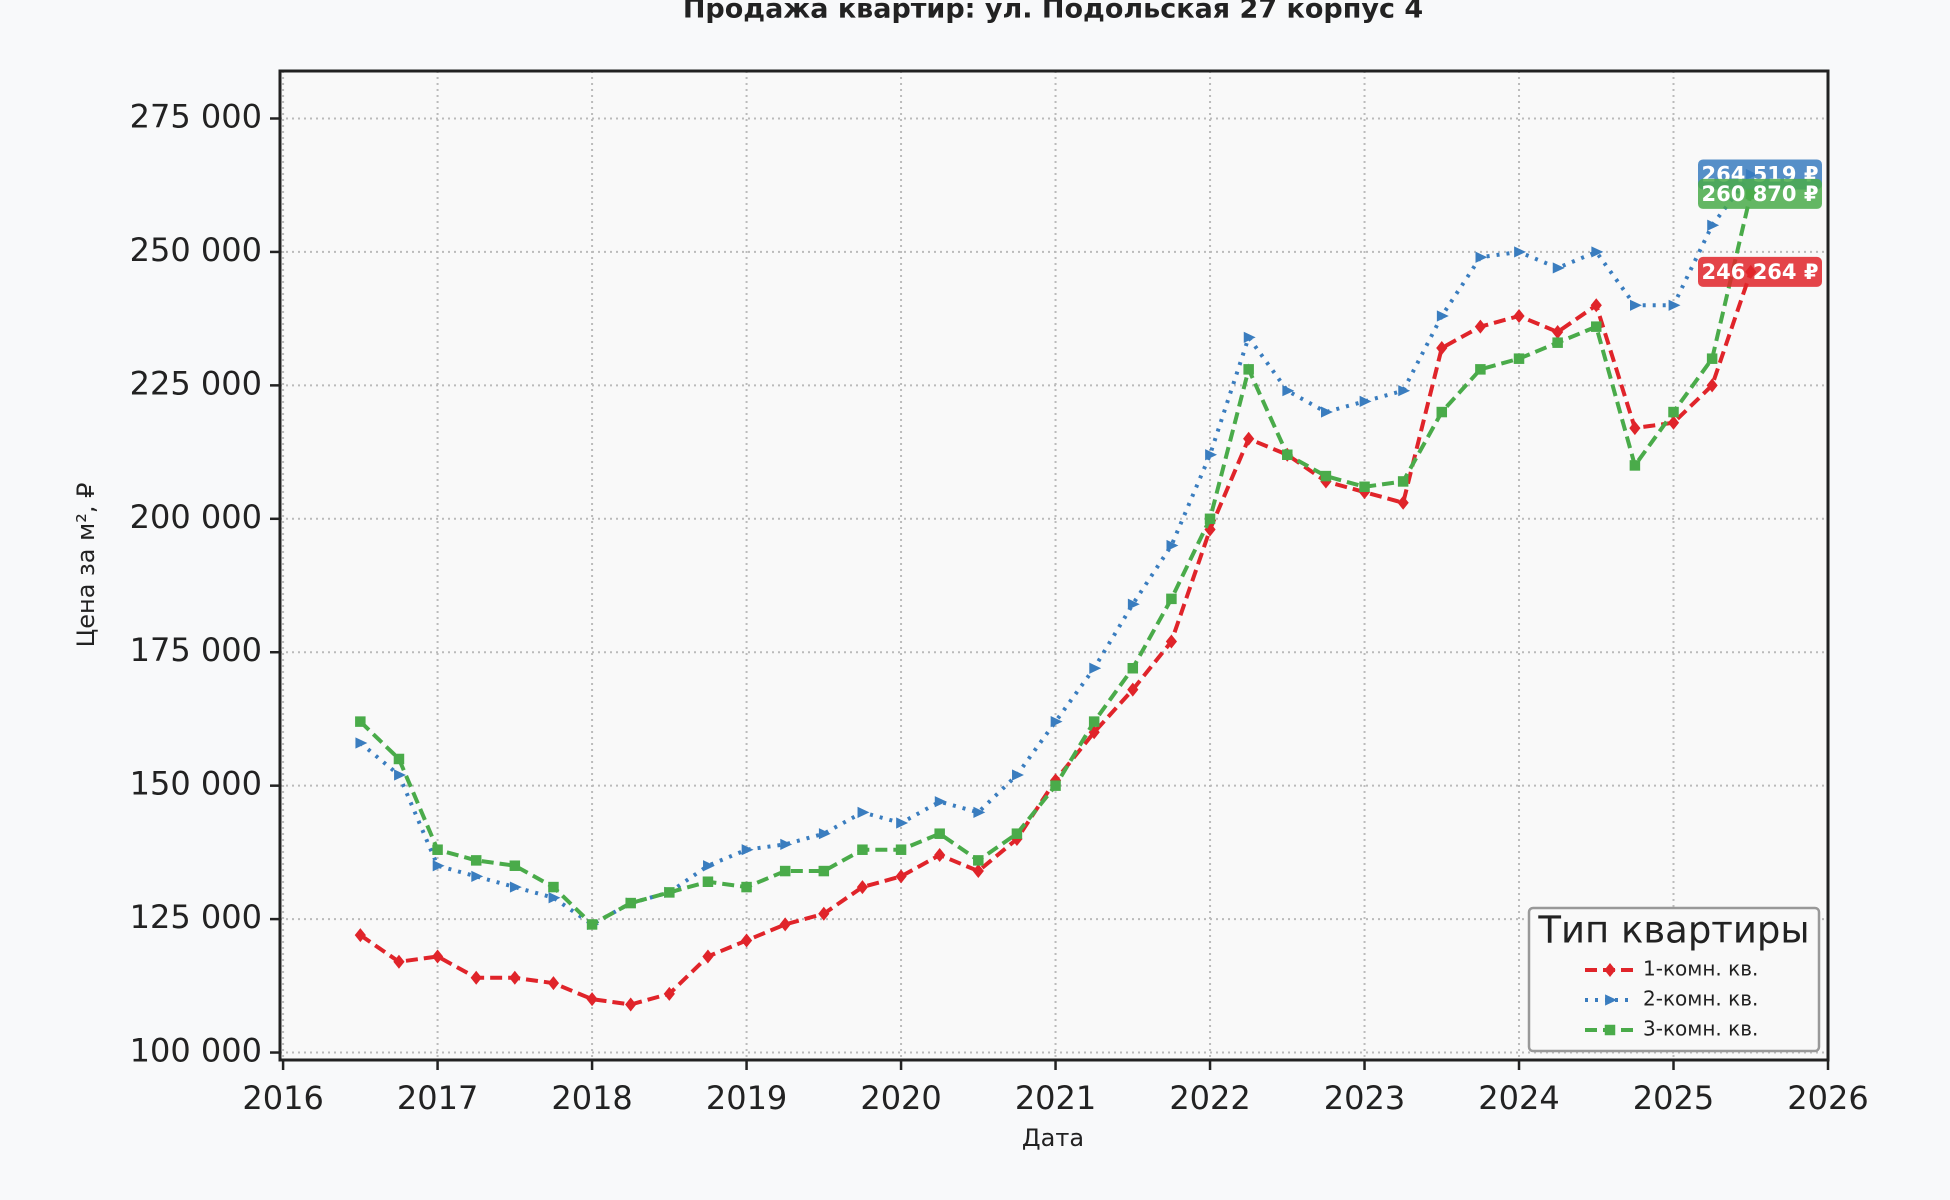 The width and height of the screenshot is (1950, 1200). I want to click on x-tick-label: 2016, so click(282, 1098).